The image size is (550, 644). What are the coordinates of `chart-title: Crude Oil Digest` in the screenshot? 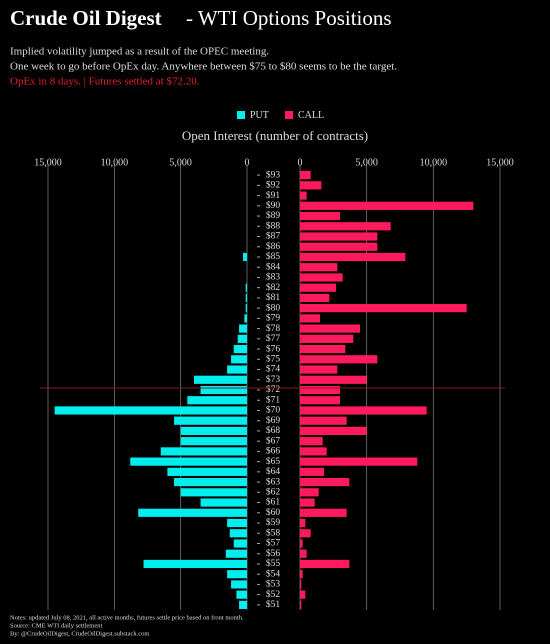 It's located at (86, 18).